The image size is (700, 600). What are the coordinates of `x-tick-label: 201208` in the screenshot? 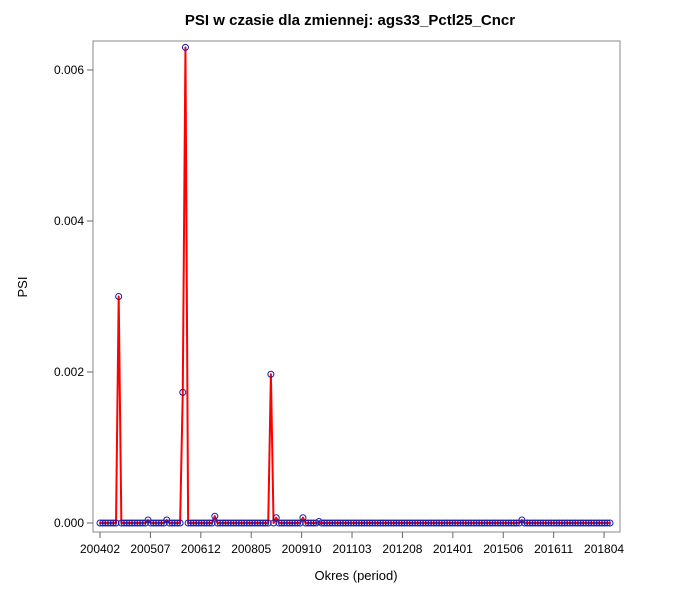 It's located at (402, 549).